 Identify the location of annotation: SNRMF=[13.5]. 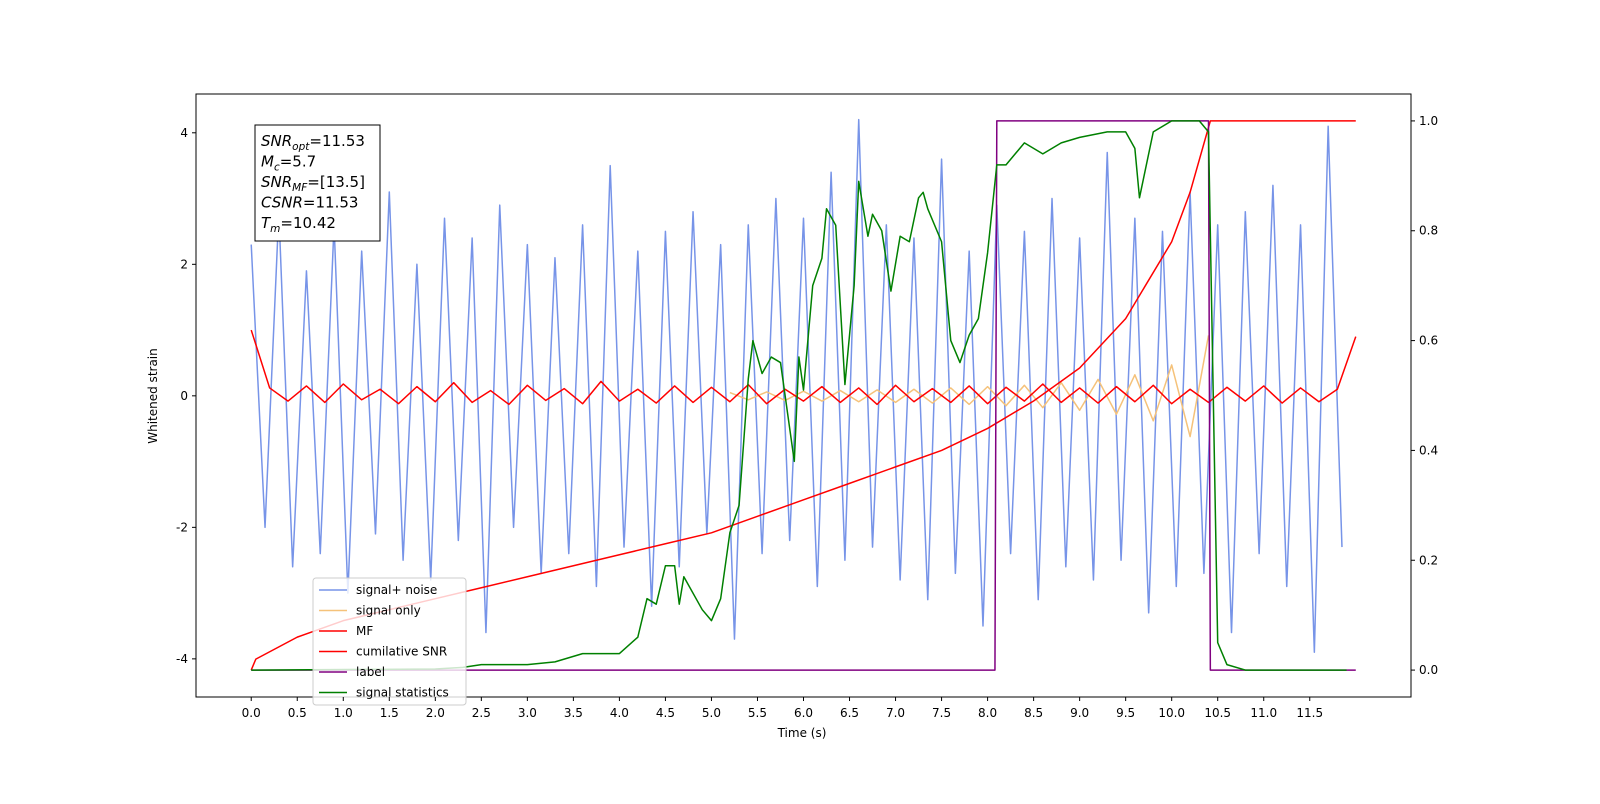
(313, 183).